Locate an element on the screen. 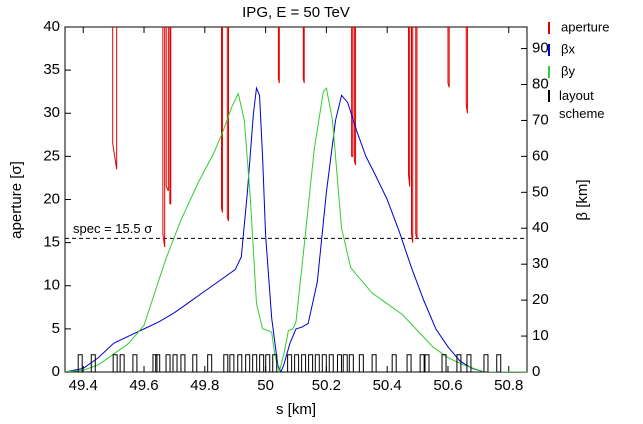 This screenshot has height=424, width=643. y-tick-label: 40 is located at coordinates (51, 26).